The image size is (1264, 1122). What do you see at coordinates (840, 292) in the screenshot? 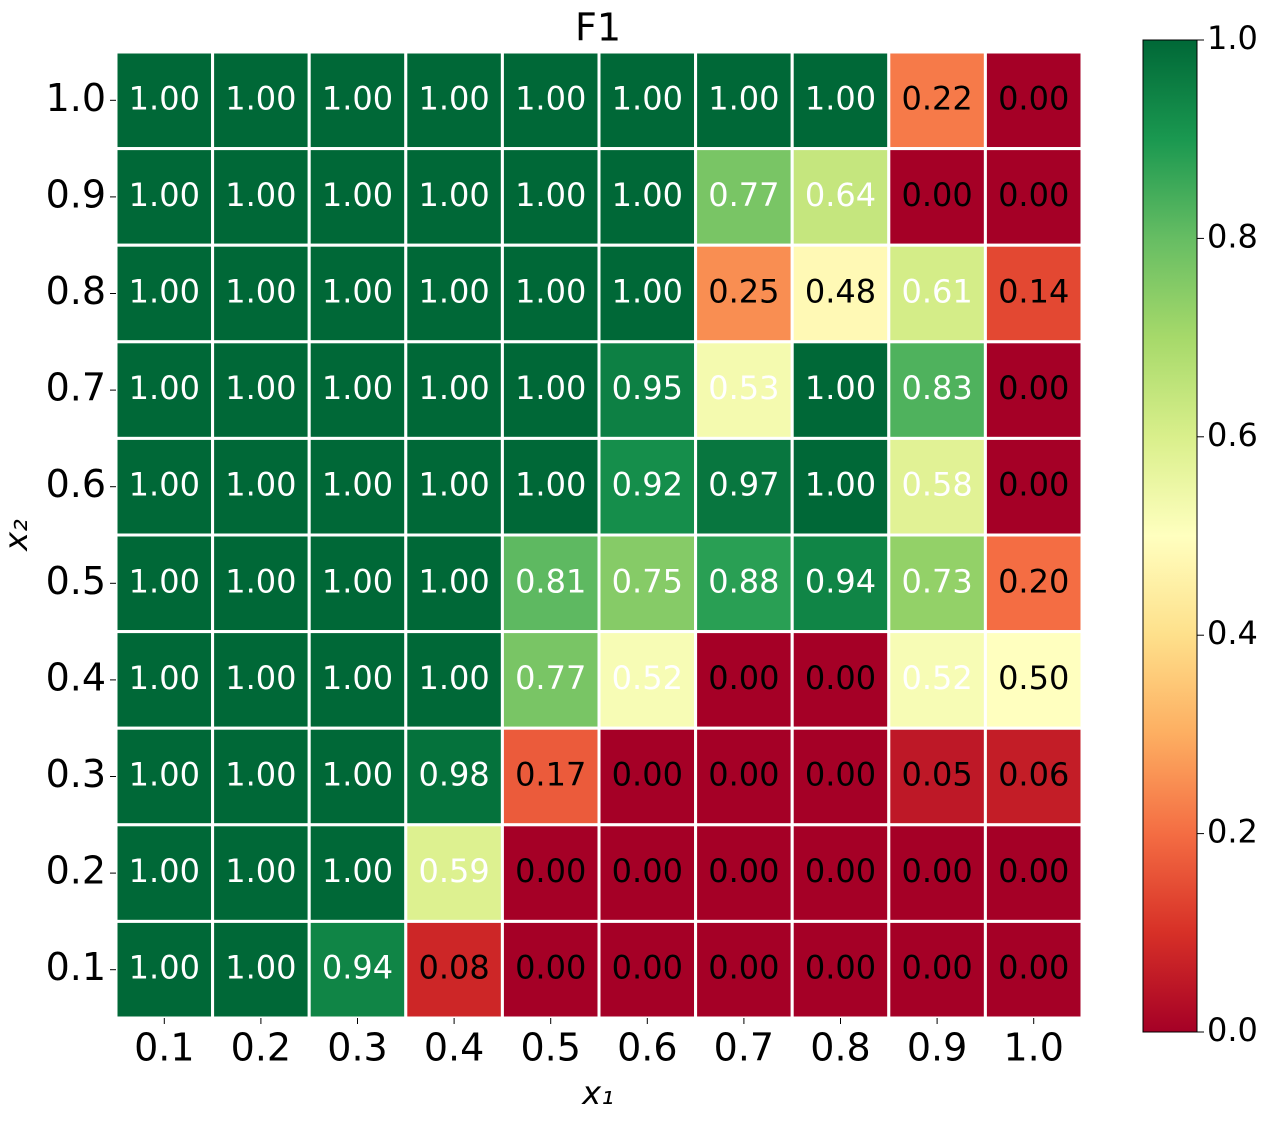
I see `cell-label: 0.48` at bounding box center [840, 292].